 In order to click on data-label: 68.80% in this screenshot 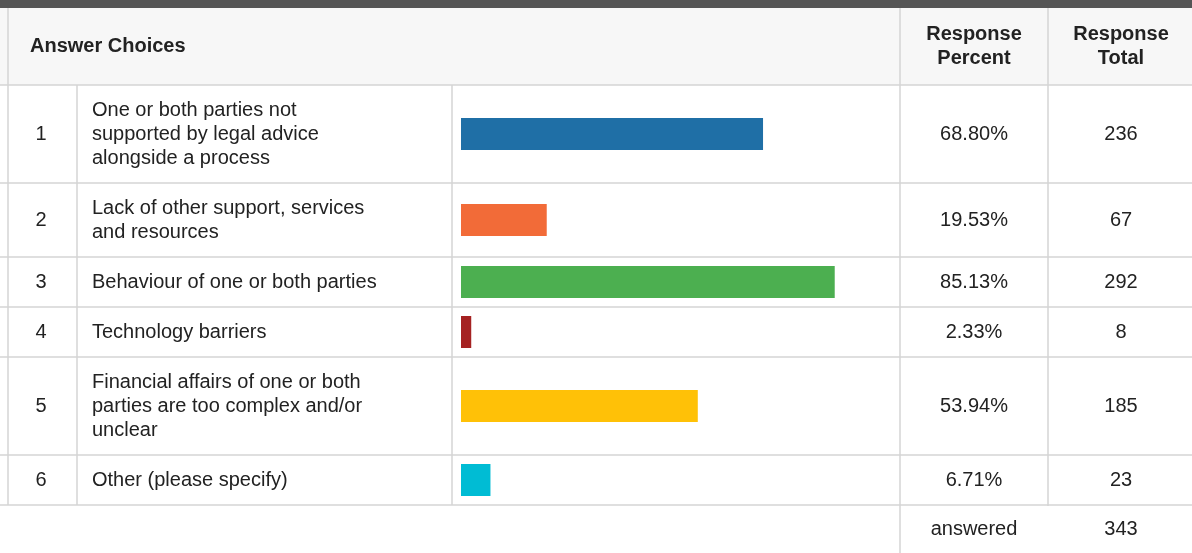, I will do `click(974, 133)`.